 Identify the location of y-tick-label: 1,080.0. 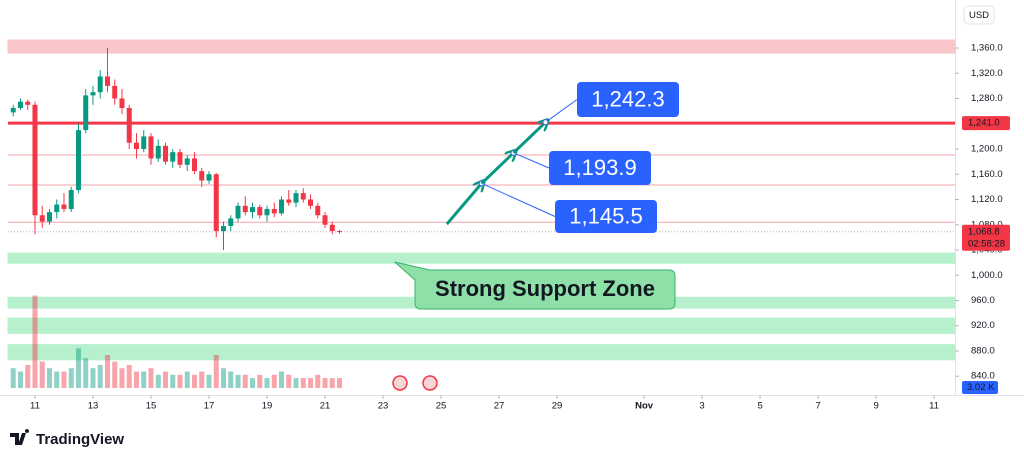
(987, 224).